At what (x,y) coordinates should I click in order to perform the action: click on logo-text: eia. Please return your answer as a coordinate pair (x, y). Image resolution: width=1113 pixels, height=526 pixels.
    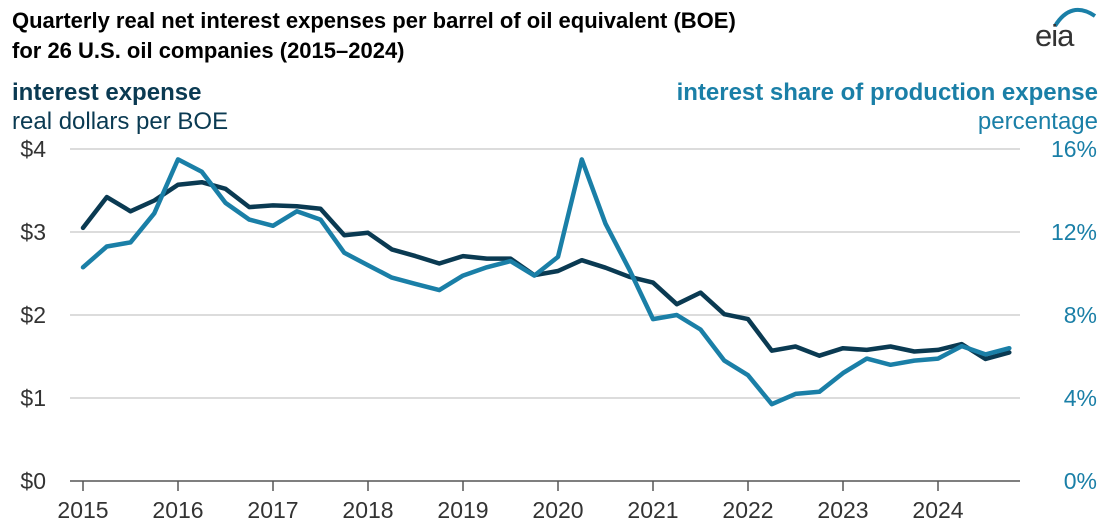
    Looking at the image, I should click on (1054, 35).